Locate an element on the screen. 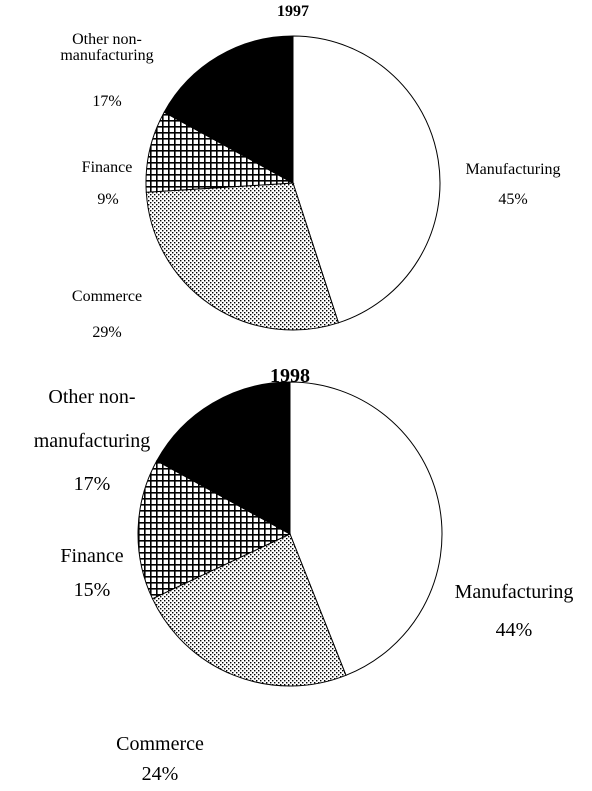 The width and height of the screenshot is (592, 791). chart-title: 1998 is located at coordinates (290, 376).